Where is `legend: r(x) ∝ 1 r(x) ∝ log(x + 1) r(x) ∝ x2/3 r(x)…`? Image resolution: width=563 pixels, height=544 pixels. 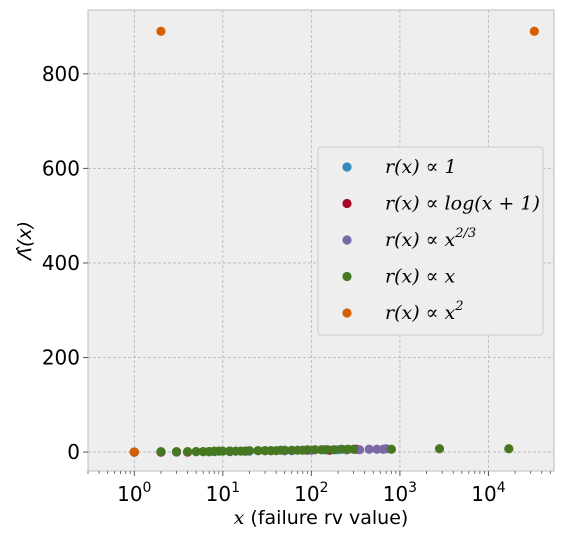 legend: r(x) ∝ 1 r(x) ∝ log(x + 1) r(x) ∝ x2/3 r(x)… is located at coordinates (430, 241).